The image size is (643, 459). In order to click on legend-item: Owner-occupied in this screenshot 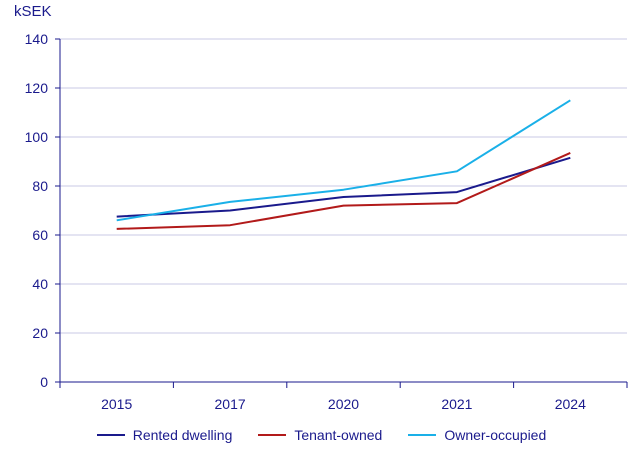, I will do `click(477, 435)`.